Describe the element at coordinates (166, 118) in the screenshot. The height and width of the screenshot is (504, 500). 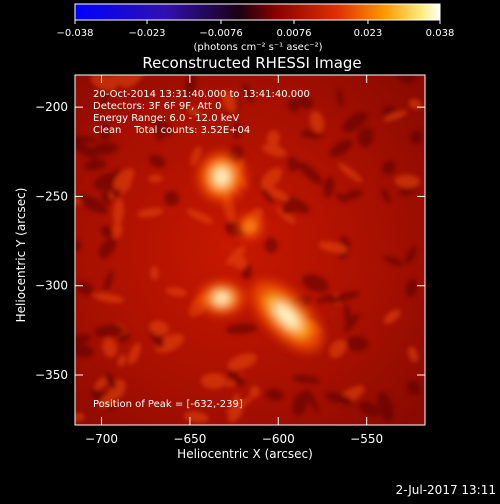
I see `annotation-energy-range: Energy Range: 6.0 - 12.0 keV` at that location.